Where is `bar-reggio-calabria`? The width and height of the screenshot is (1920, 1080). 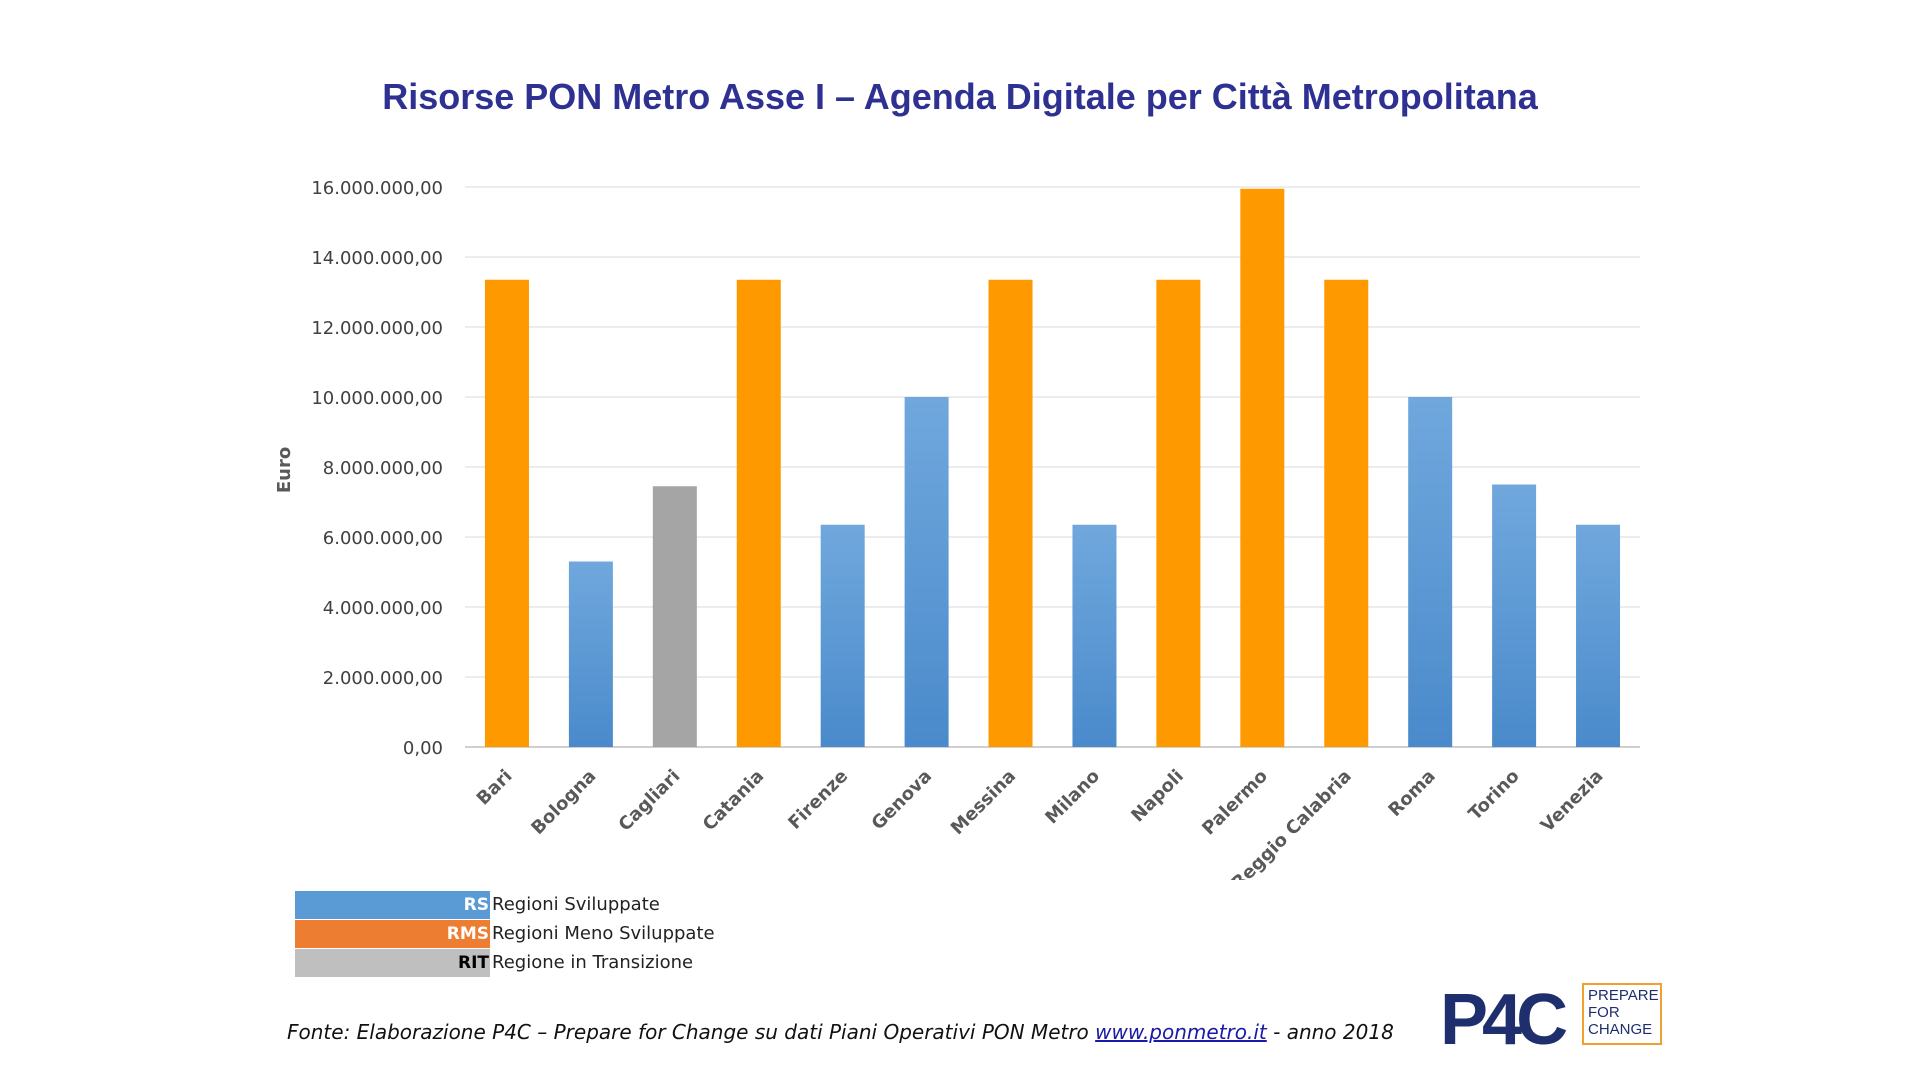
bar-reggio-calabria is located at coordinates (1346, 513).